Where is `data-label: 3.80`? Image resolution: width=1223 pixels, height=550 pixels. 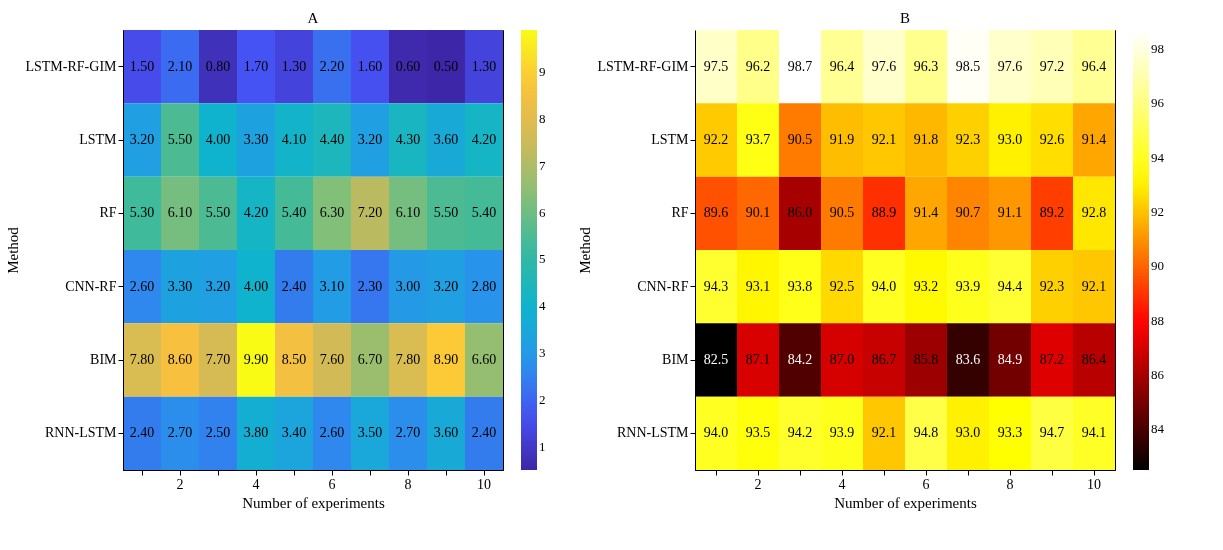 data-label: 3.80 is located at coordinates (256, 433).